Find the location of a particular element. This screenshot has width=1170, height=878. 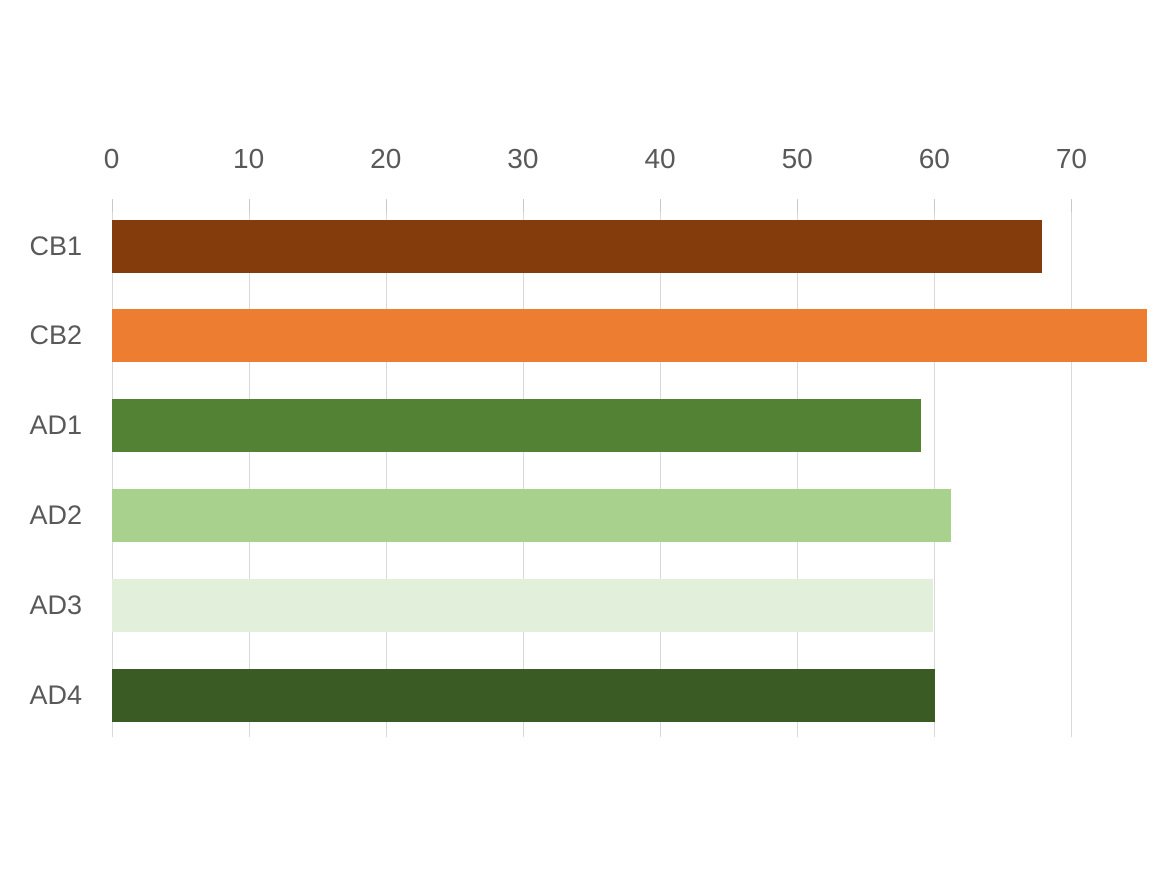

x-axis-tick-label: 20 is located at coordinates (386, 158).